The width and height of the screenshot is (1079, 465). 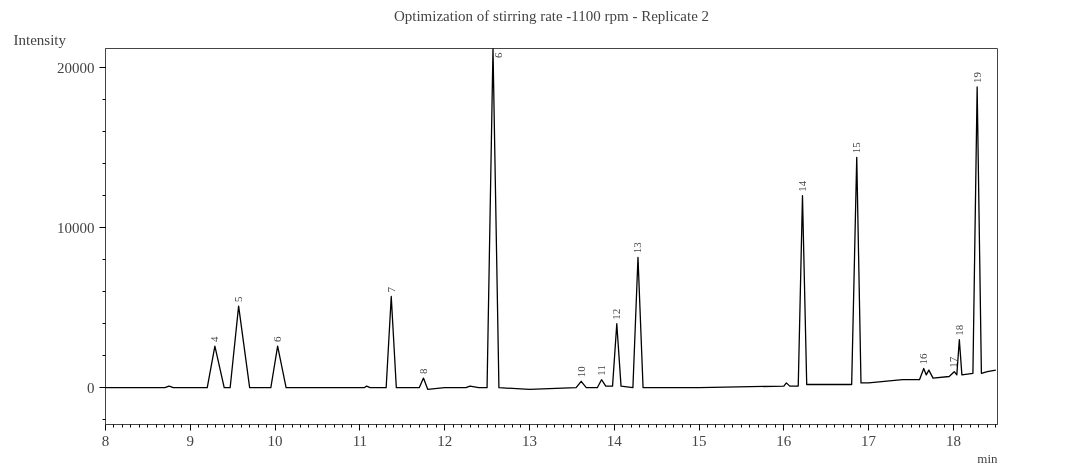 What do you see at coordinates (784, 440) in the screenshot?
I see `x-tick-label: 16` at bounding box center [784, 440].